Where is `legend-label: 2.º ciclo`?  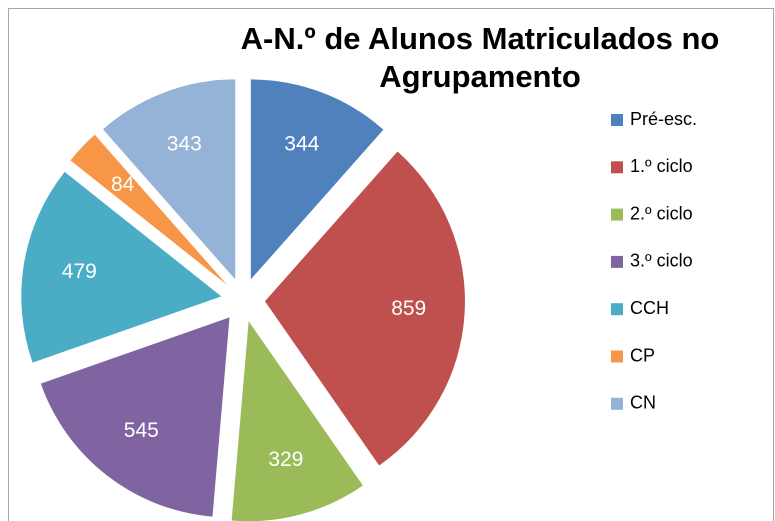 legend-label: 2.º ciclo is located at coordinates (661, 213).